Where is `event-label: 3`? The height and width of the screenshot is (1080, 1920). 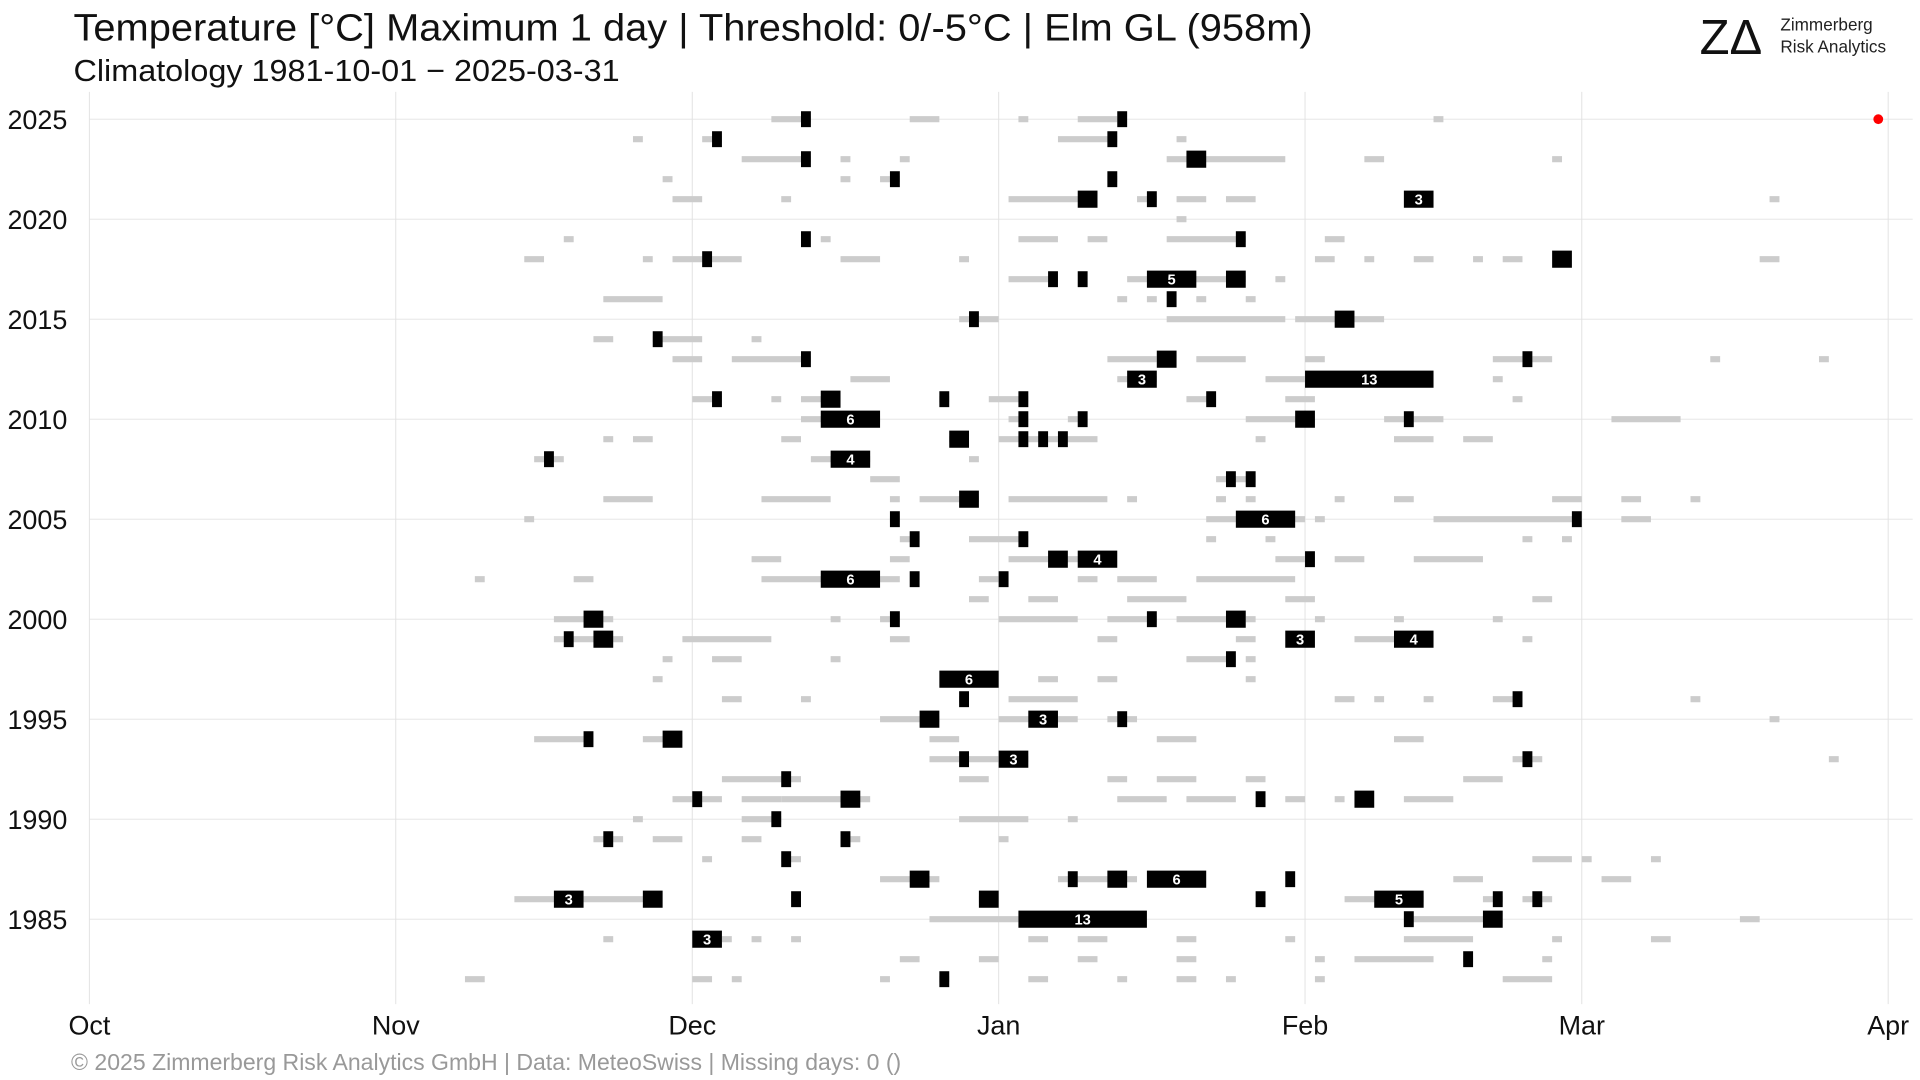
event-label: 3 is located at coordinates (707, 941).